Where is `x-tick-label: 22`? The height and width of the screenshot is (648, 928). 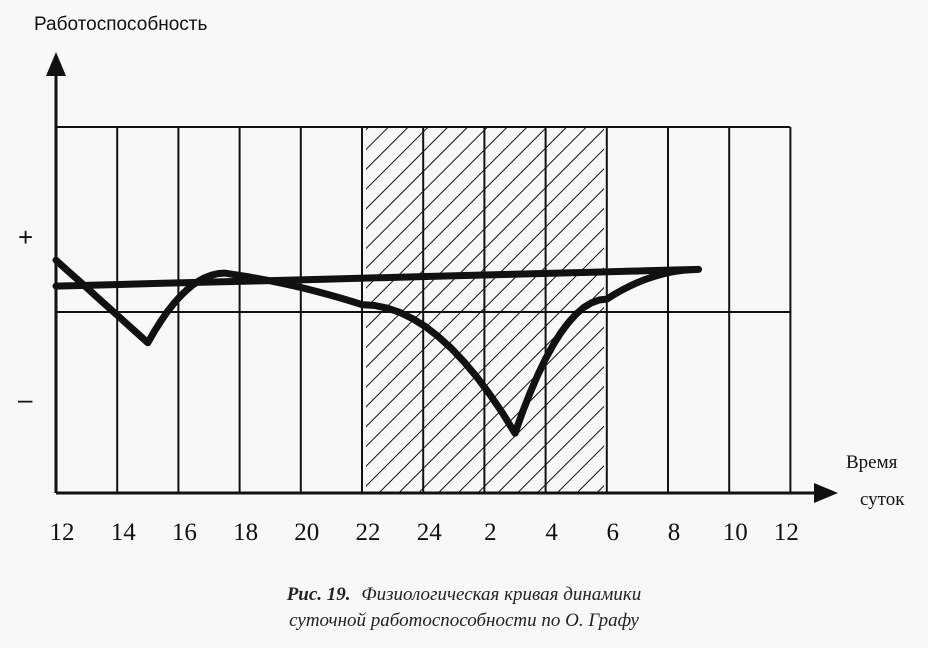
x-tick-label: 22 is located at coordinates (368, 532).